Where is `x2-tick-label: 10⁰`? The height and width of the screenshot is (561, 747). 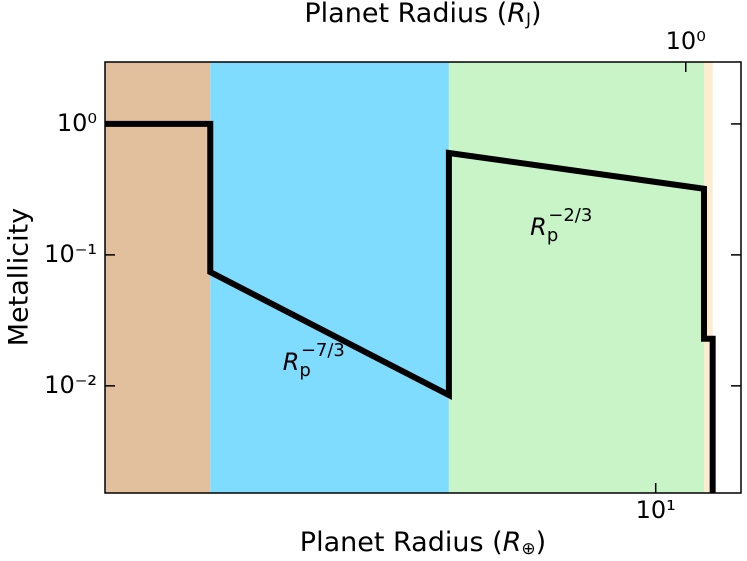 x2-tick-label: 10⁰ is located at coordinates (686, 41).